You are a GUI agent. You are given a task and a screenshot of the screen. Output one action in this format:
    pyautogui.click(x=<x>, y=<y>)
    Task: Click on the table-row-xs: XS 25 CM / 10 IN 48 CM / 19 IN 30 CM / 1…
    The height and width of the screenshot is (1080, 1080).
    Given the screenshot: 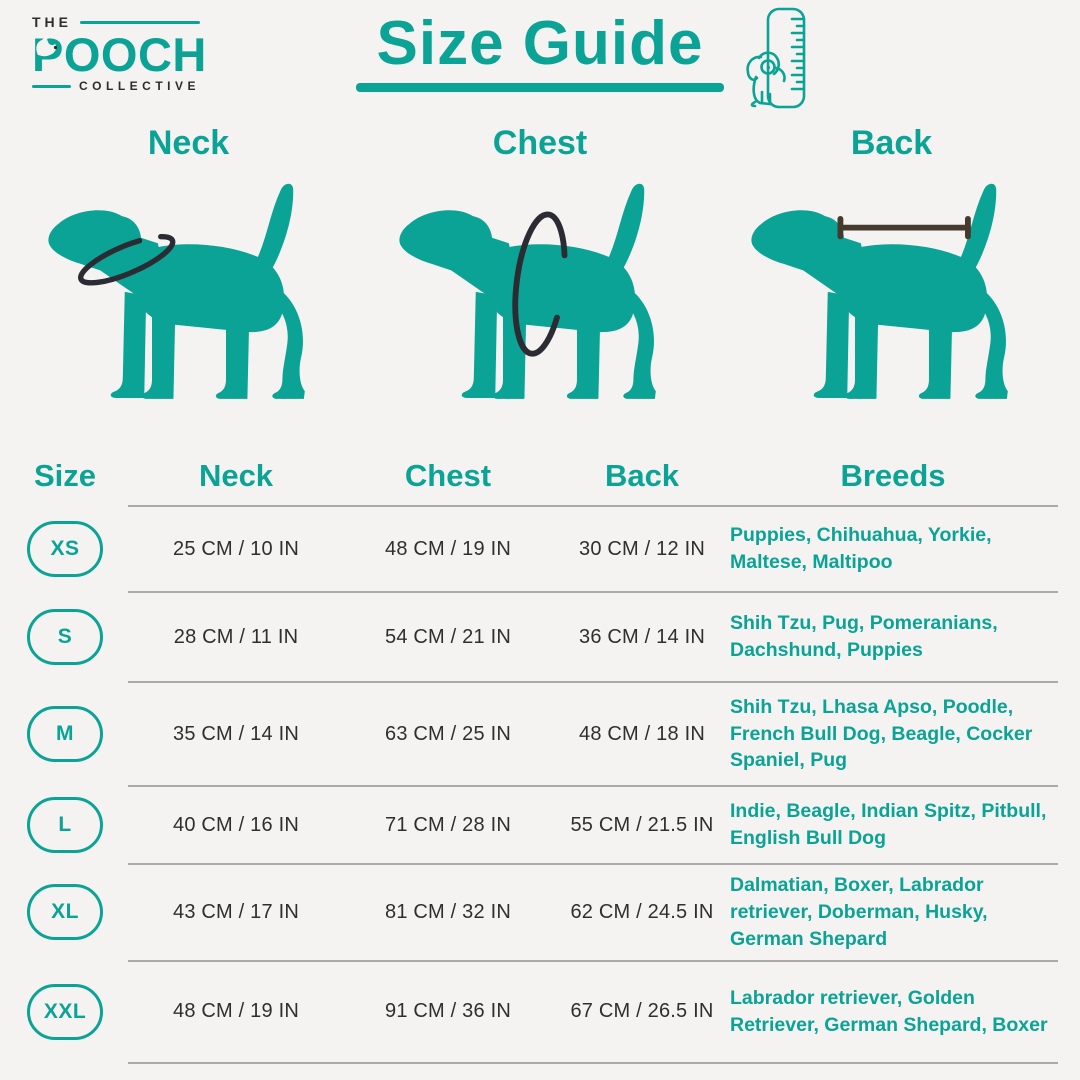 What is the action you would take?
    pyautogui.click(x=540, y=549)
    